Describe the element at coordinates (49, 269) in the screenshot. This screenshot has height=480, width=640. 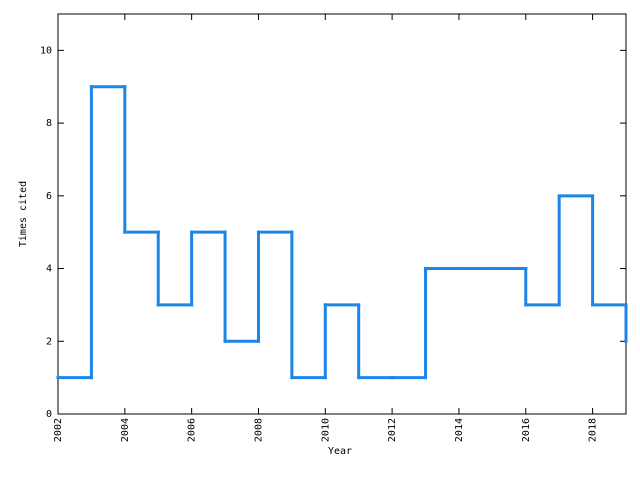
I see `y-tick-label: 4` at that location.